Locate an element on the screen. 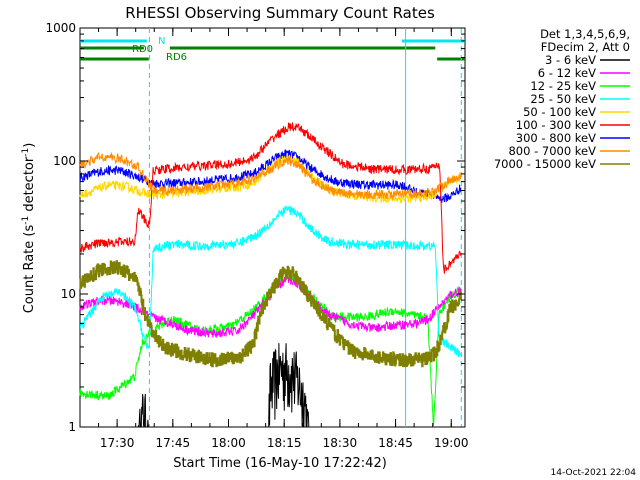 This screenshot has width=640, height=480. x-tick-label-2: 18:00 is located at coordinates (228, 443).